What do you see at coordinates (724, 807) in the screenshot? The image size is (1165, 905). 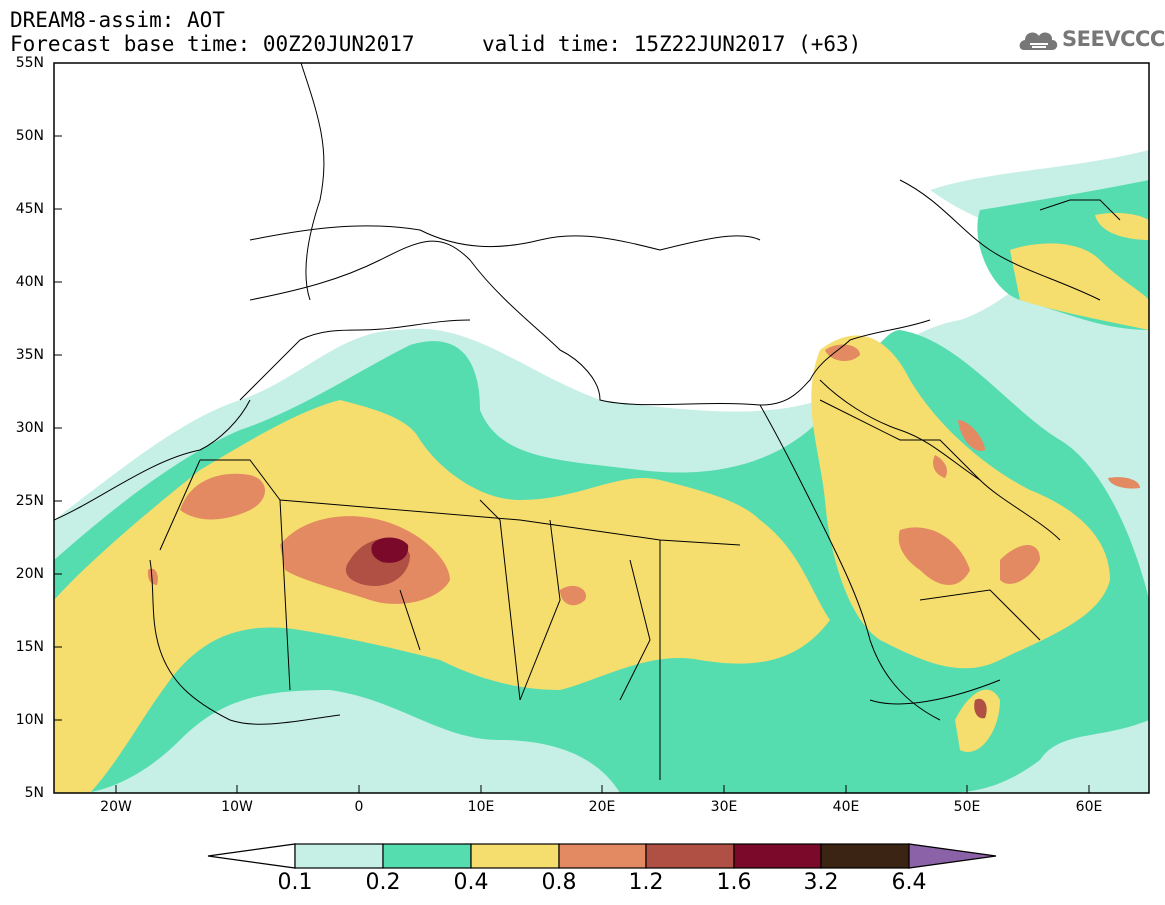 I see `lon-label-30e: 30E` at bounding box center [724, 807].